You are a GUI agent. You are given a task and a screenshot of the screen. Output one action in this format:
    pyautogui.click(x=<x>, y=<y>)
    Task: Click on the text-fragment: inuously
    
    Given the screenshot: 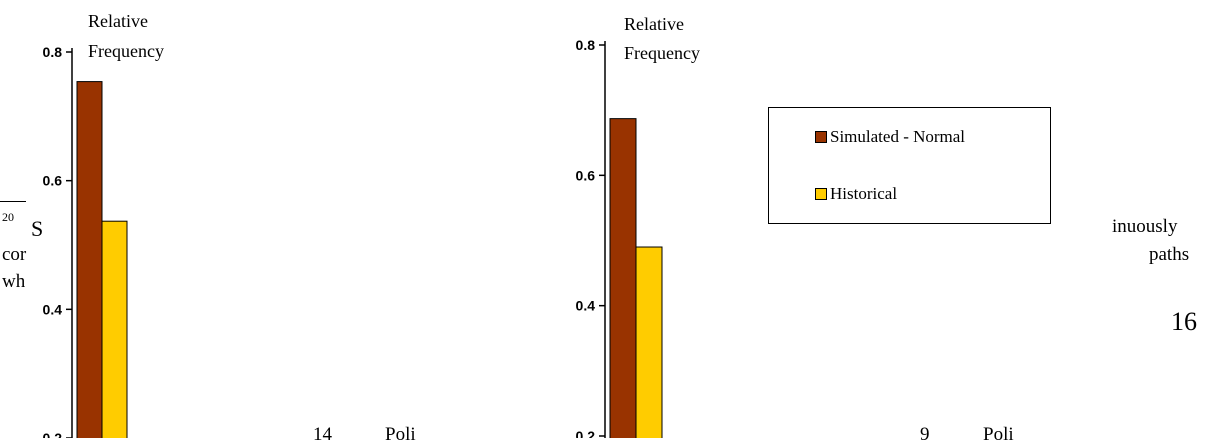 What is the action you would take?
    pyautogui.click(x=1145, y=226)
    